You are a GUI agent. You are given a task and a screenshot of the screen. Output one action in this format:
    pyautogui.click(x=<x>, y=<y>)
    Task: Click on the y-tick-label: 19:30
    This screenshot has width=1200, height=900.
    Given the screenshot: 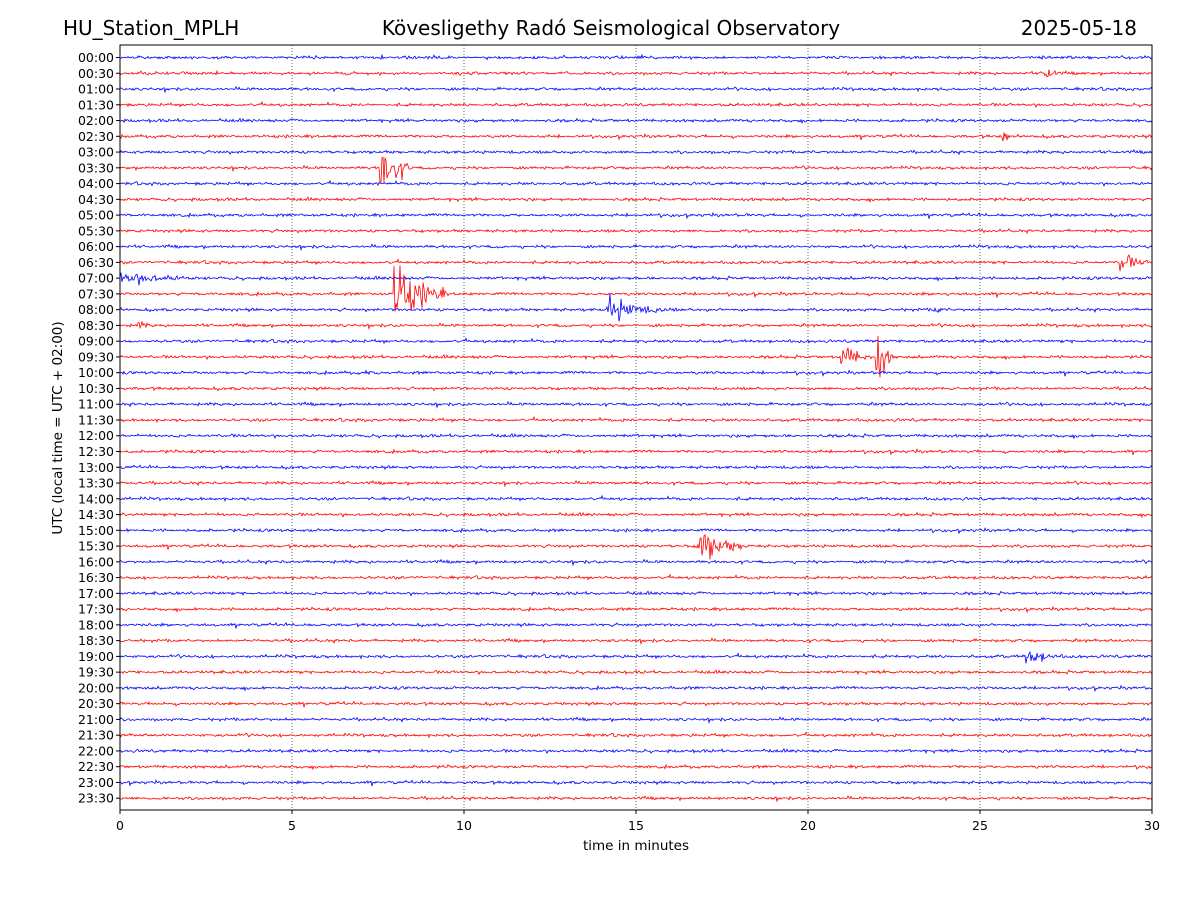 What is the action you would take?
    pyautogui.click(x=96, y=672)
    